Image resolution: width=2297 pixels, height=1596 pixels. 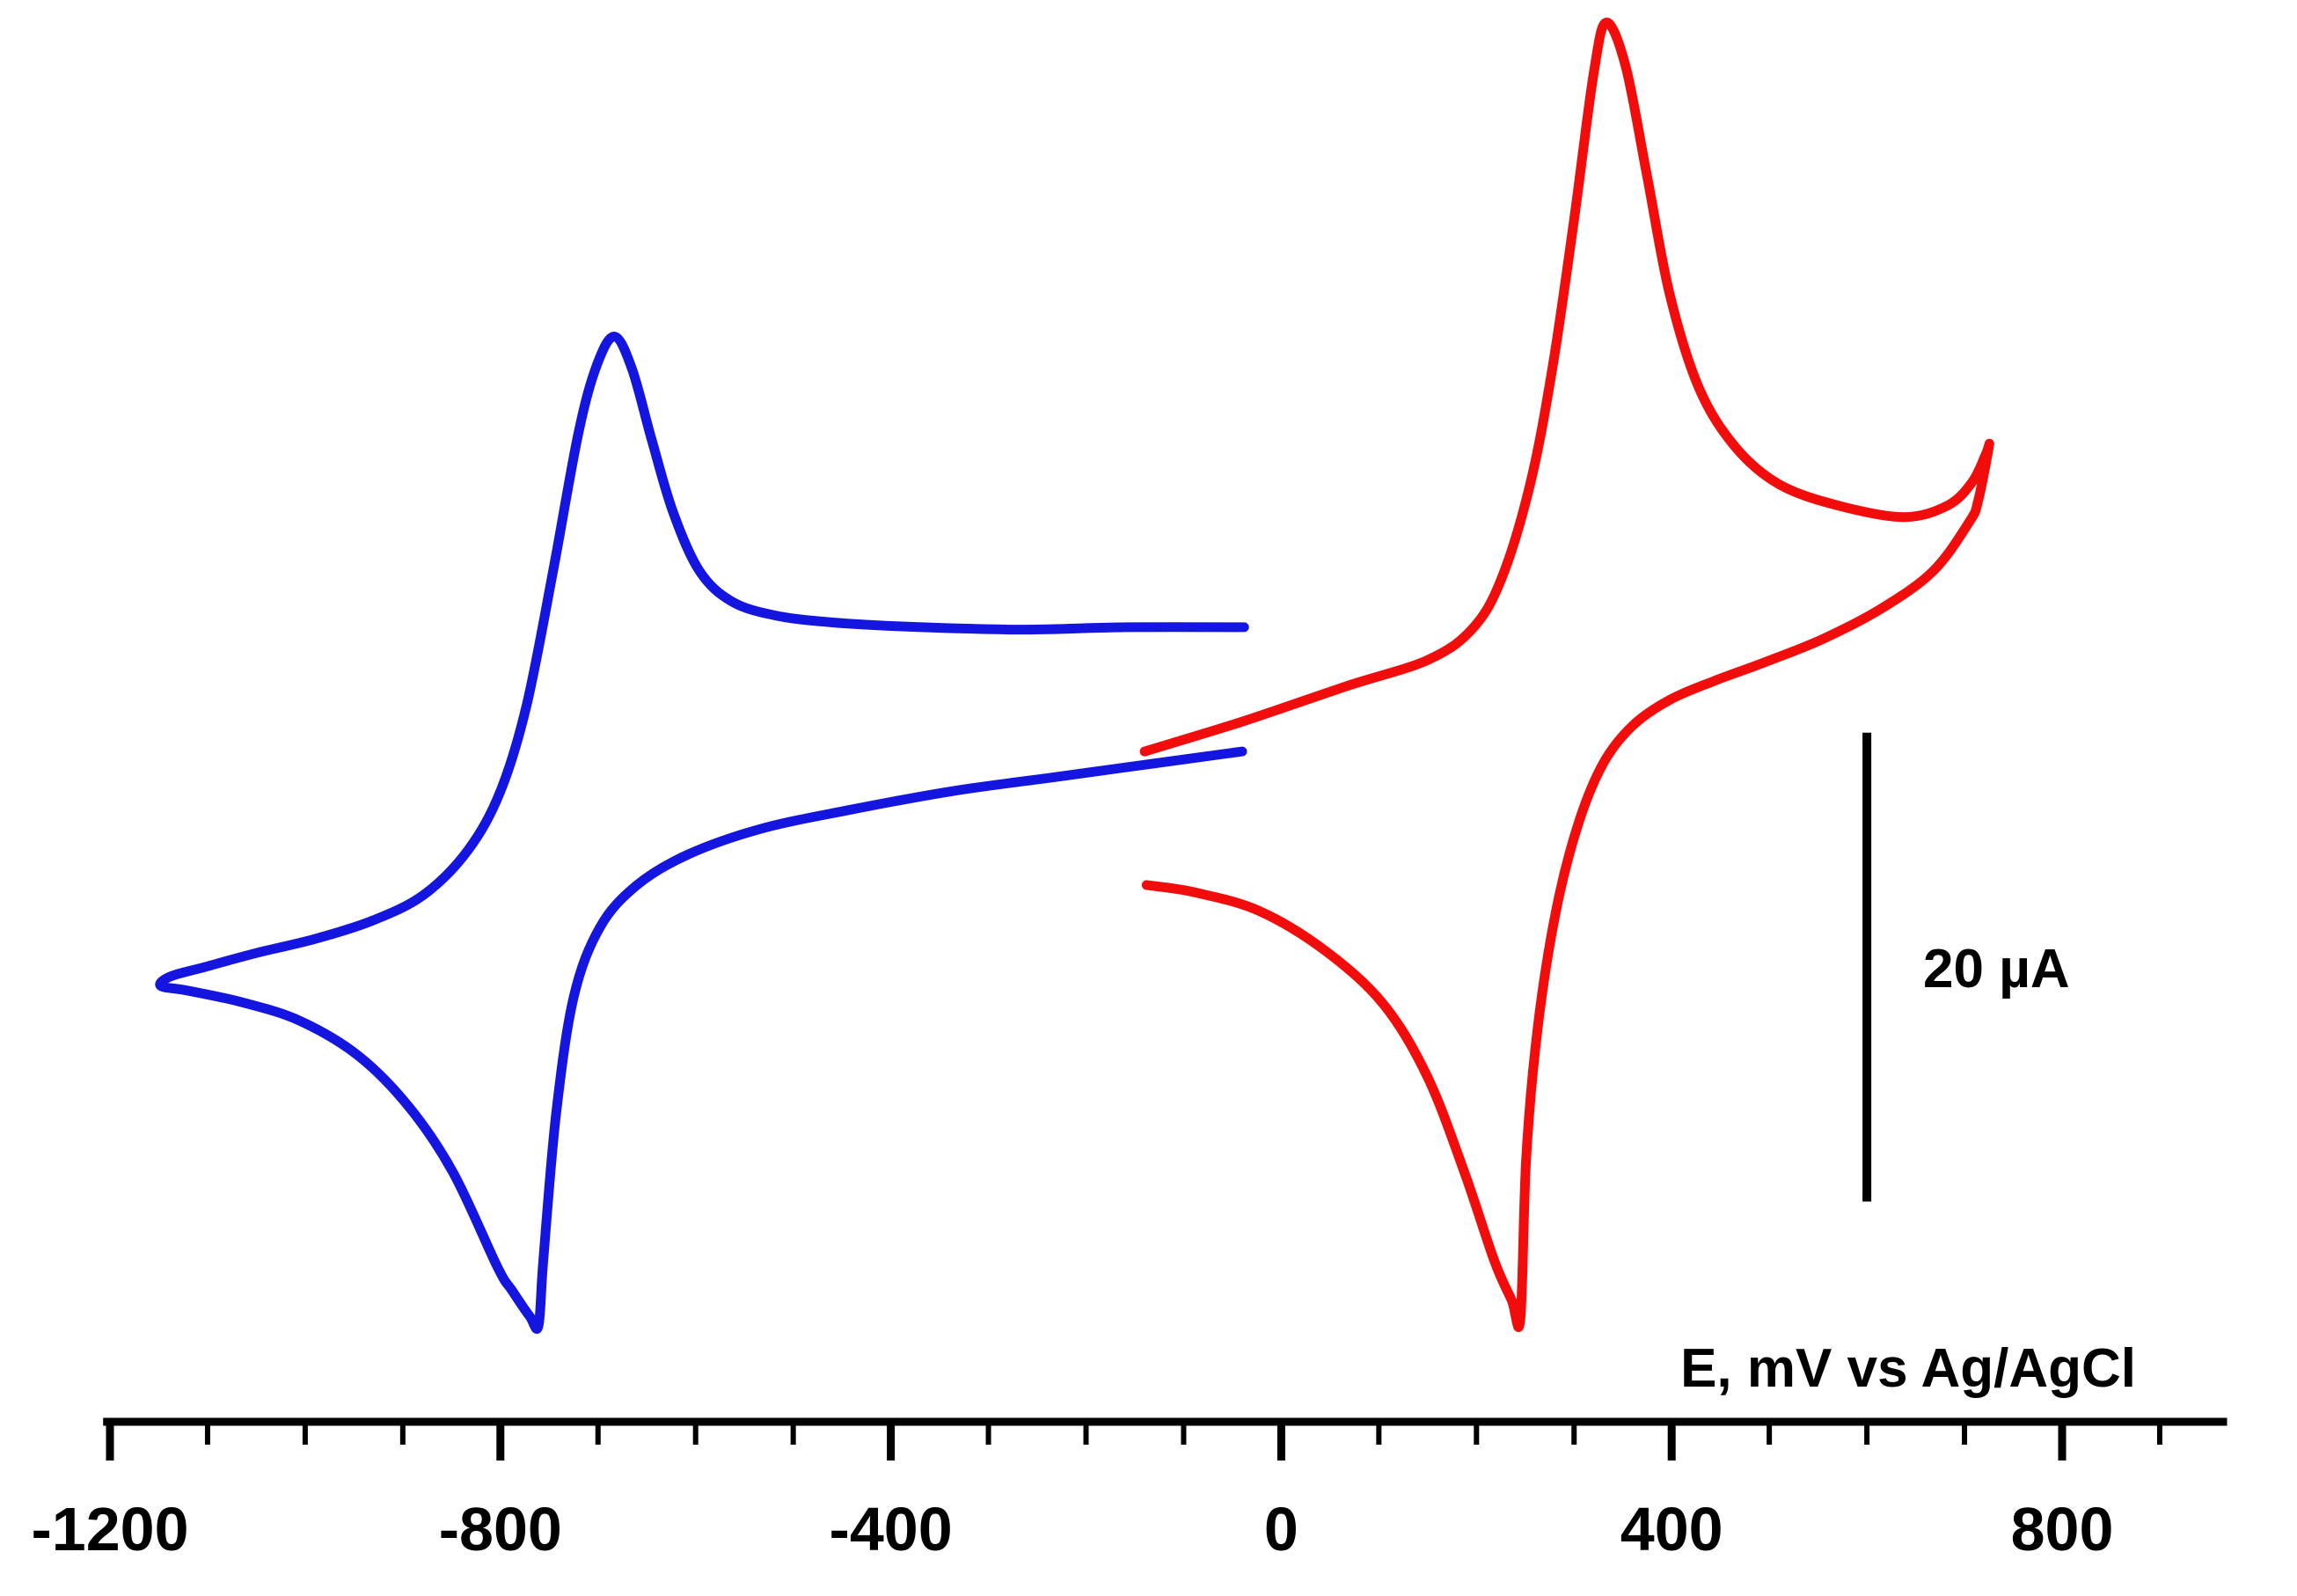 I want to click on x-tick-label: -800, so click(x=500, y=1529).